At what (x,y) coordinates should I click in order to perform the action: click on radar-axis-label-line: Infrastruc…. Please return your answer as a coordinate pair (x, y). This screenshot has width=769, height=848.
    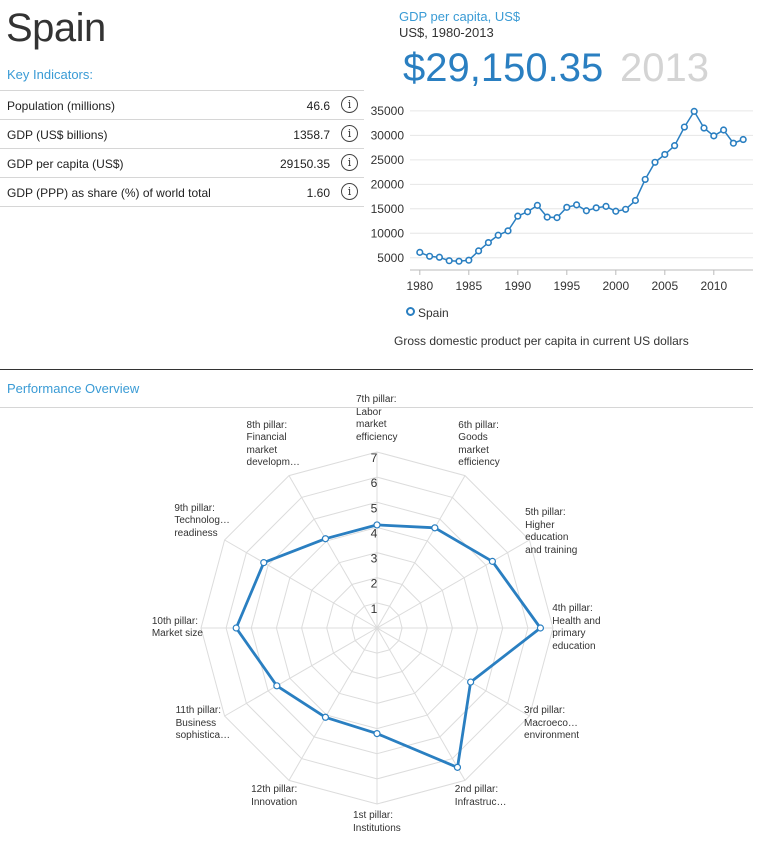
    Looking at the image, I should click on (480, 802).